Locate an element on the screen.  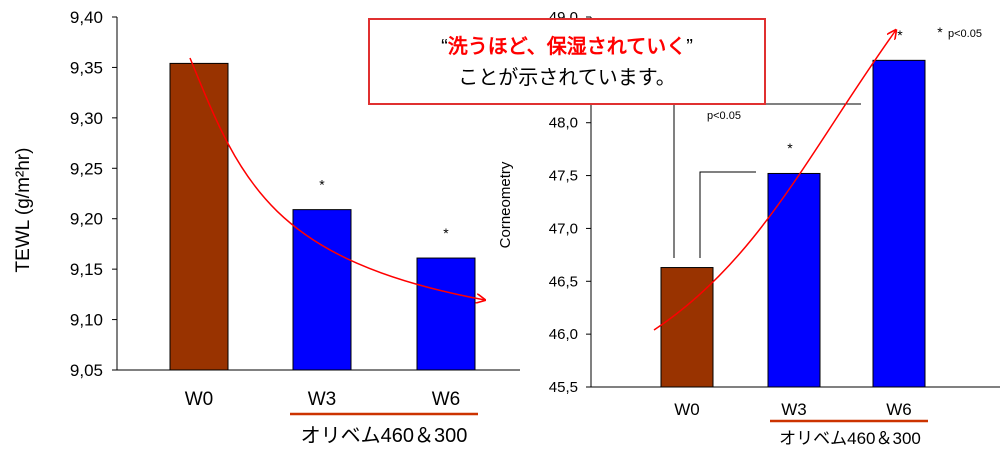
tewl-significance-star-w6: * is located at coordinates (446, 233).